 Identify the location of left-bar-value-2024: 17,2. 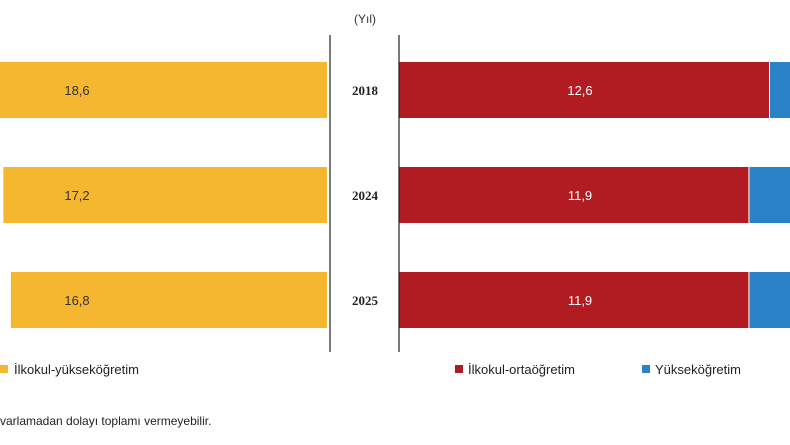
(76, 195).